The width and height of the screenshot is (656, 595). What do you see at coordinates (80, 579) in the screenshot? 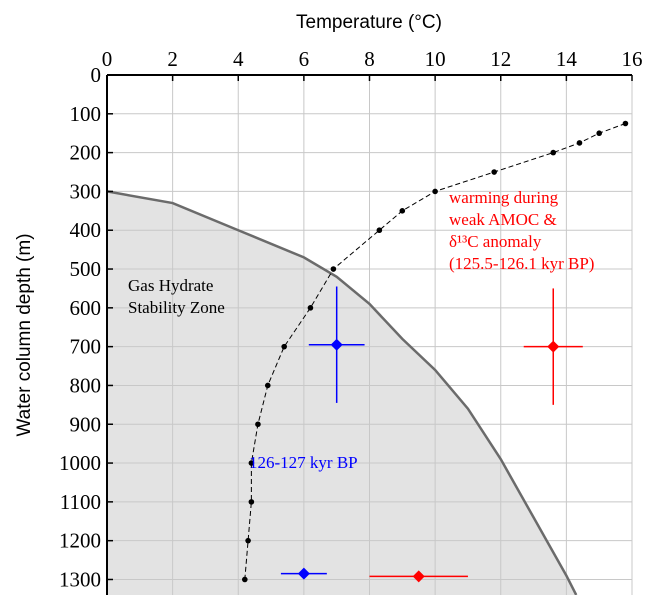
I see `y-tick-label: 1300` at bounding box center [80, 579].